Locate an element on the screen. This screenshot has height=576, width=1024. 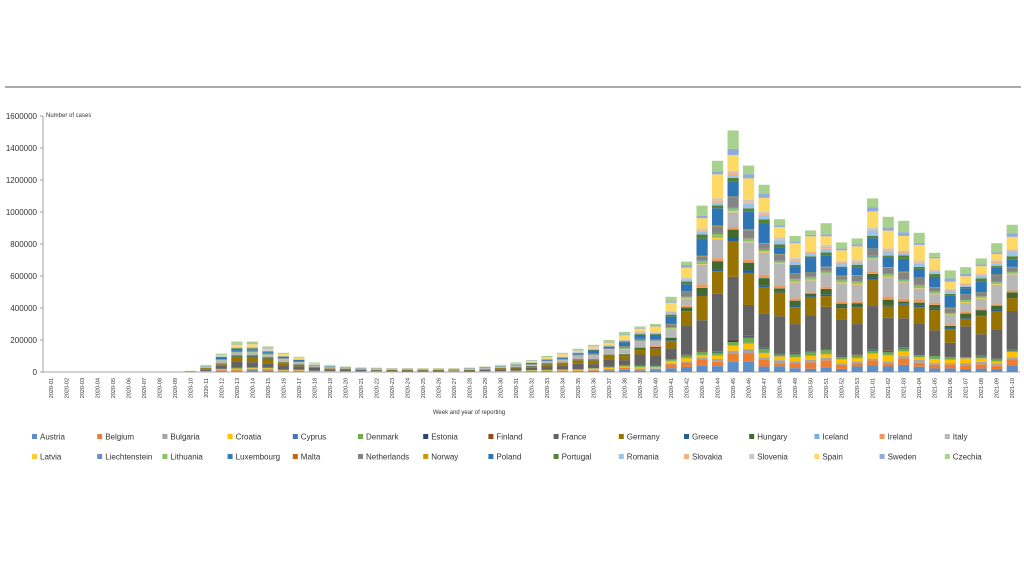
bar-segment-ireland is located at coordinates (966, 313).